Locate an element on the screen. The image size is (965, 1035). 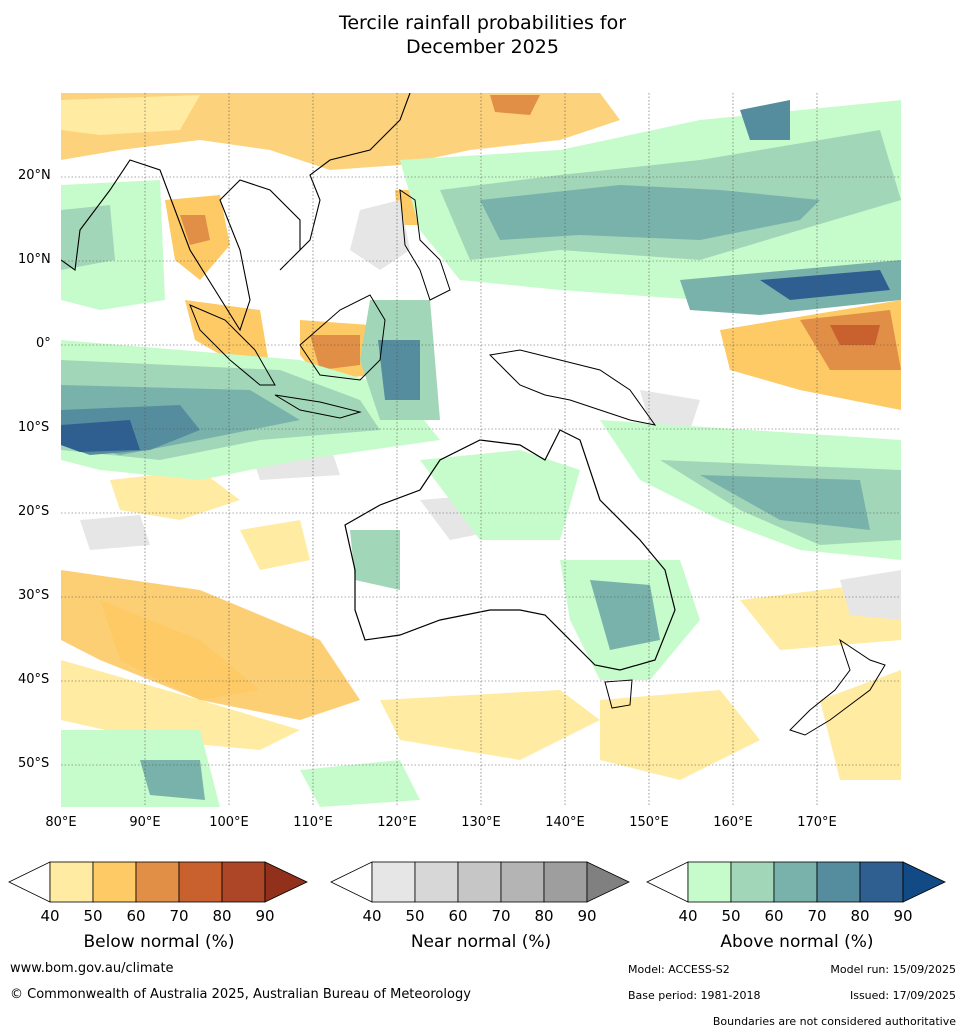
lon-label: 150°E is located at coordinates (649, 822).